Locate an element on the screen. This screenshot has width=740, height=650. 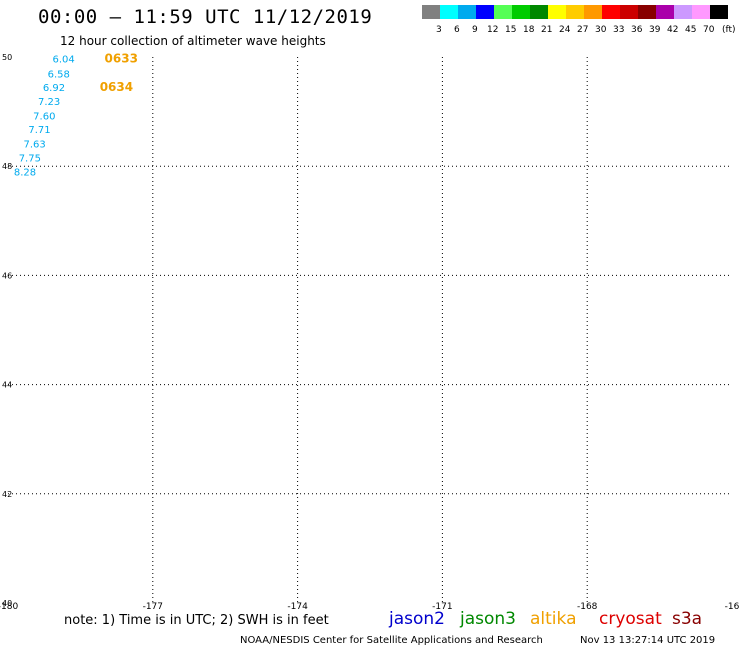
satellite-legend-item: altika is located at coordinates (553, 619).